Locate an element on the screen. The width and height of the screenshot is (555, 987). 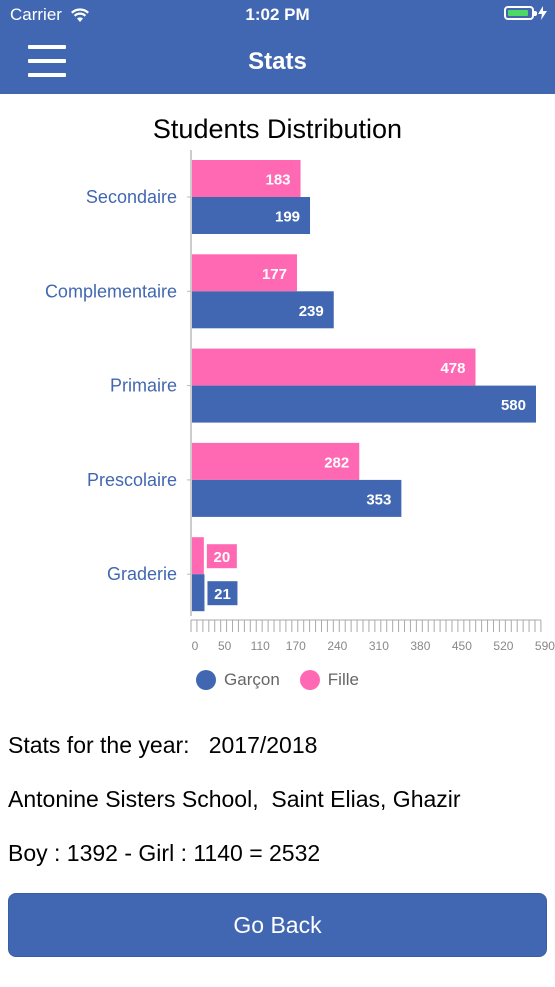
battery-icon is located at coordinates (520, 13).